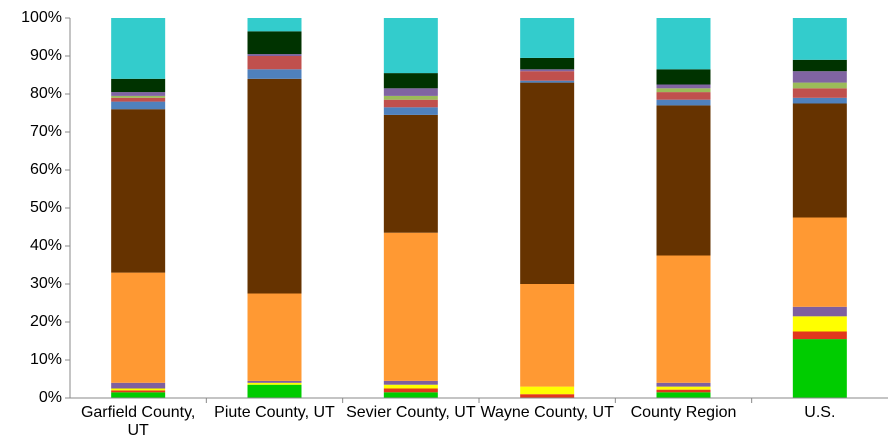 The width and height of the screenshot is (888, 446). Describe the element at coordinates (138, 421) in the screenshot. I see `x-tick-label: Garfield County, UT` at that location.